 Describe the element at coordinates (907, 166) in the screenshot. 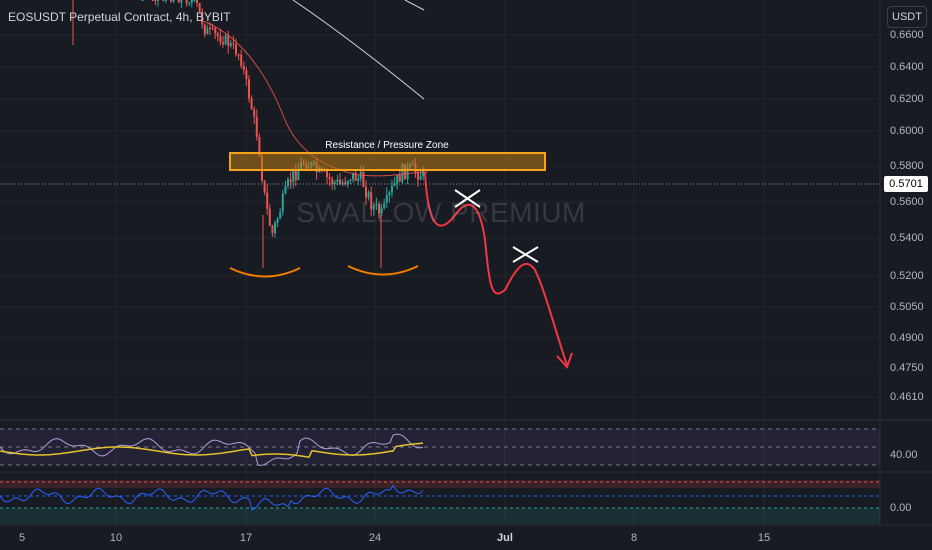

I see `price-tick: 0.5800` at that location.